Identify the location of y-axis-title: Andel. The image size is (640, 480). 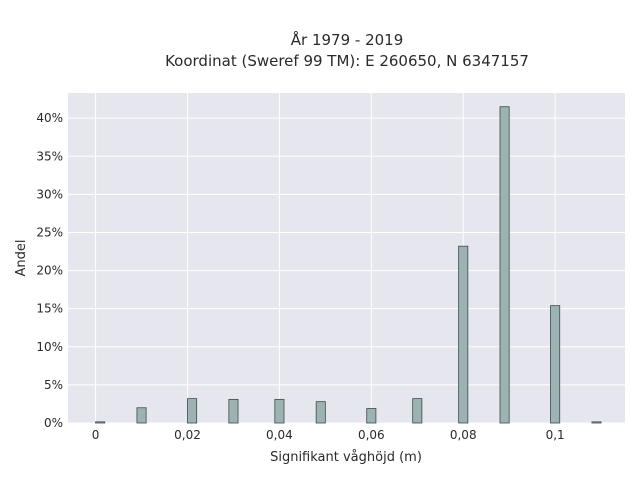
(21, 258).